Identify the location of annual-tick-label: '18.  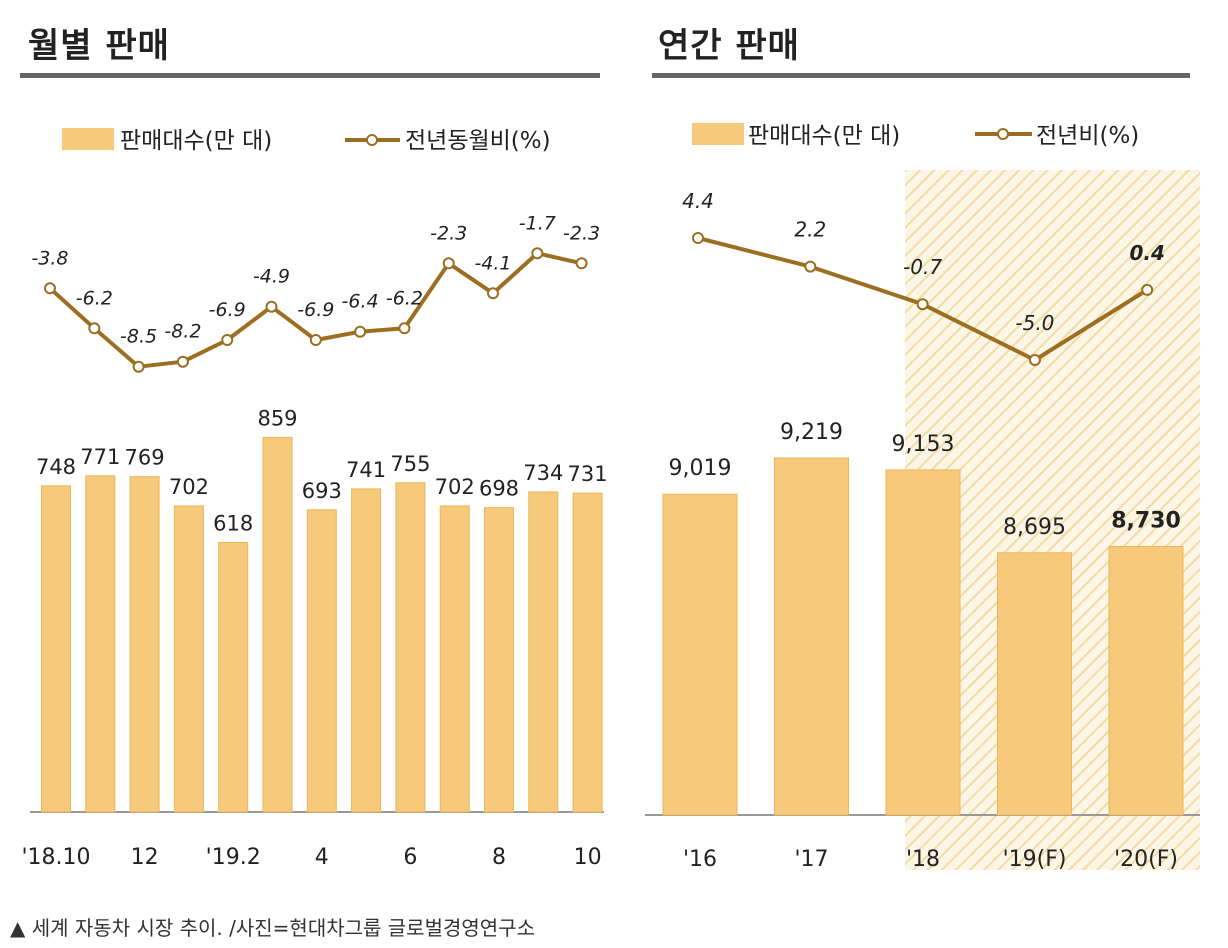
(923, 859).